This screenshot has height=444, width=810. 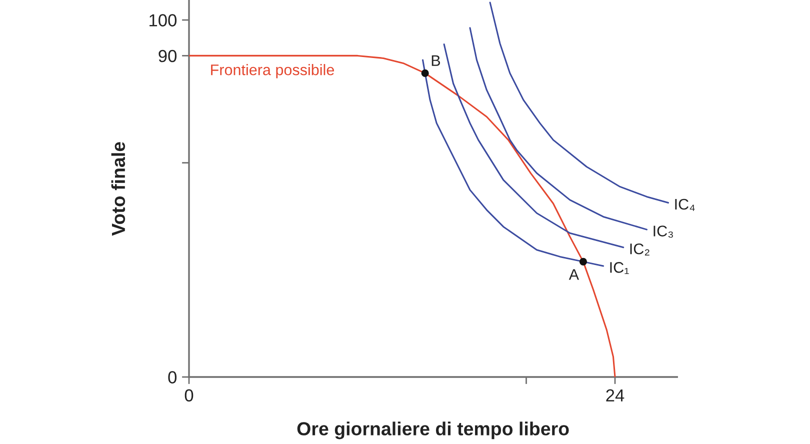 I want to click on series-label: Frontiera possibile, so click(x=272, y=71).